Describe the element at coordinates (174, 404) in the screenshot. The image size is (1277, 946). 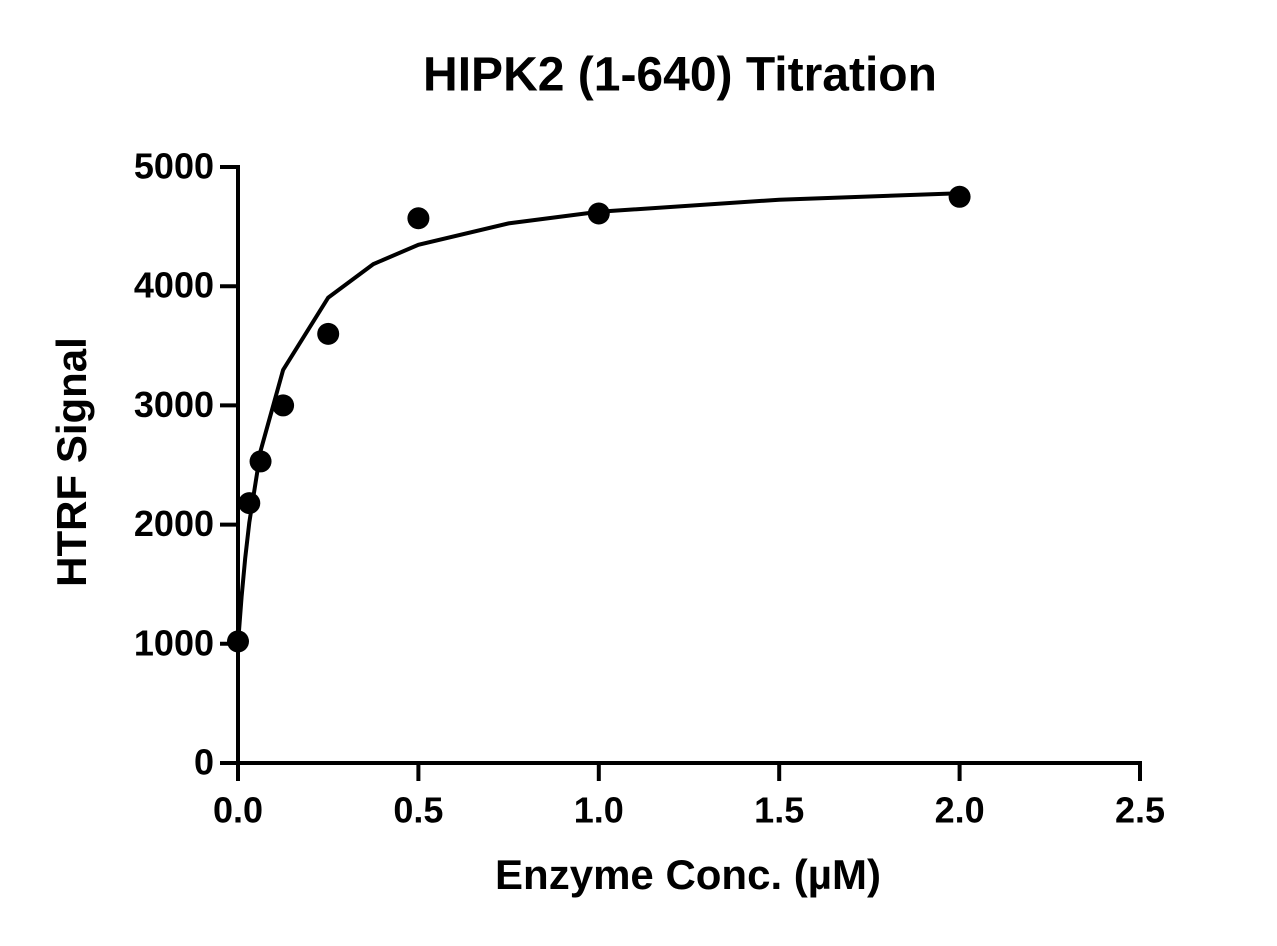
I see `y-tick-label: 3000` at that location.